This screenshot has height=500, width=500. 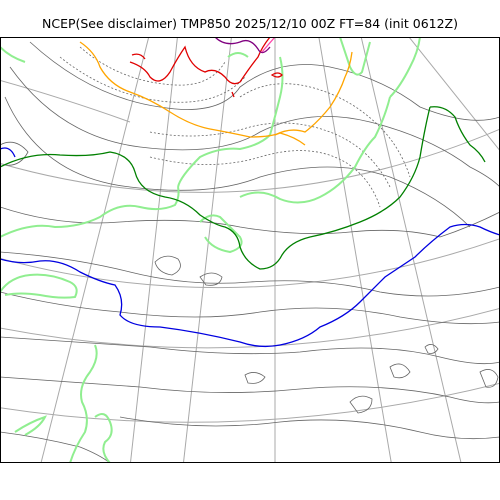 I want to click on isotherm-orange, so click(x=313, y=93).